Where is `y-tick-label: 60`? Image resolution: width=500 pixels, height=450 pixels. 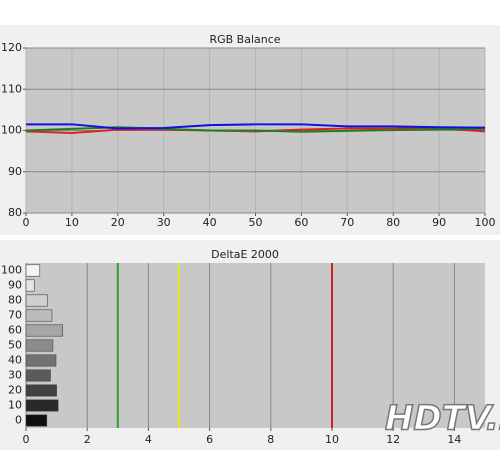 y-tick-label: 60 is located at coordinates (15, 330).